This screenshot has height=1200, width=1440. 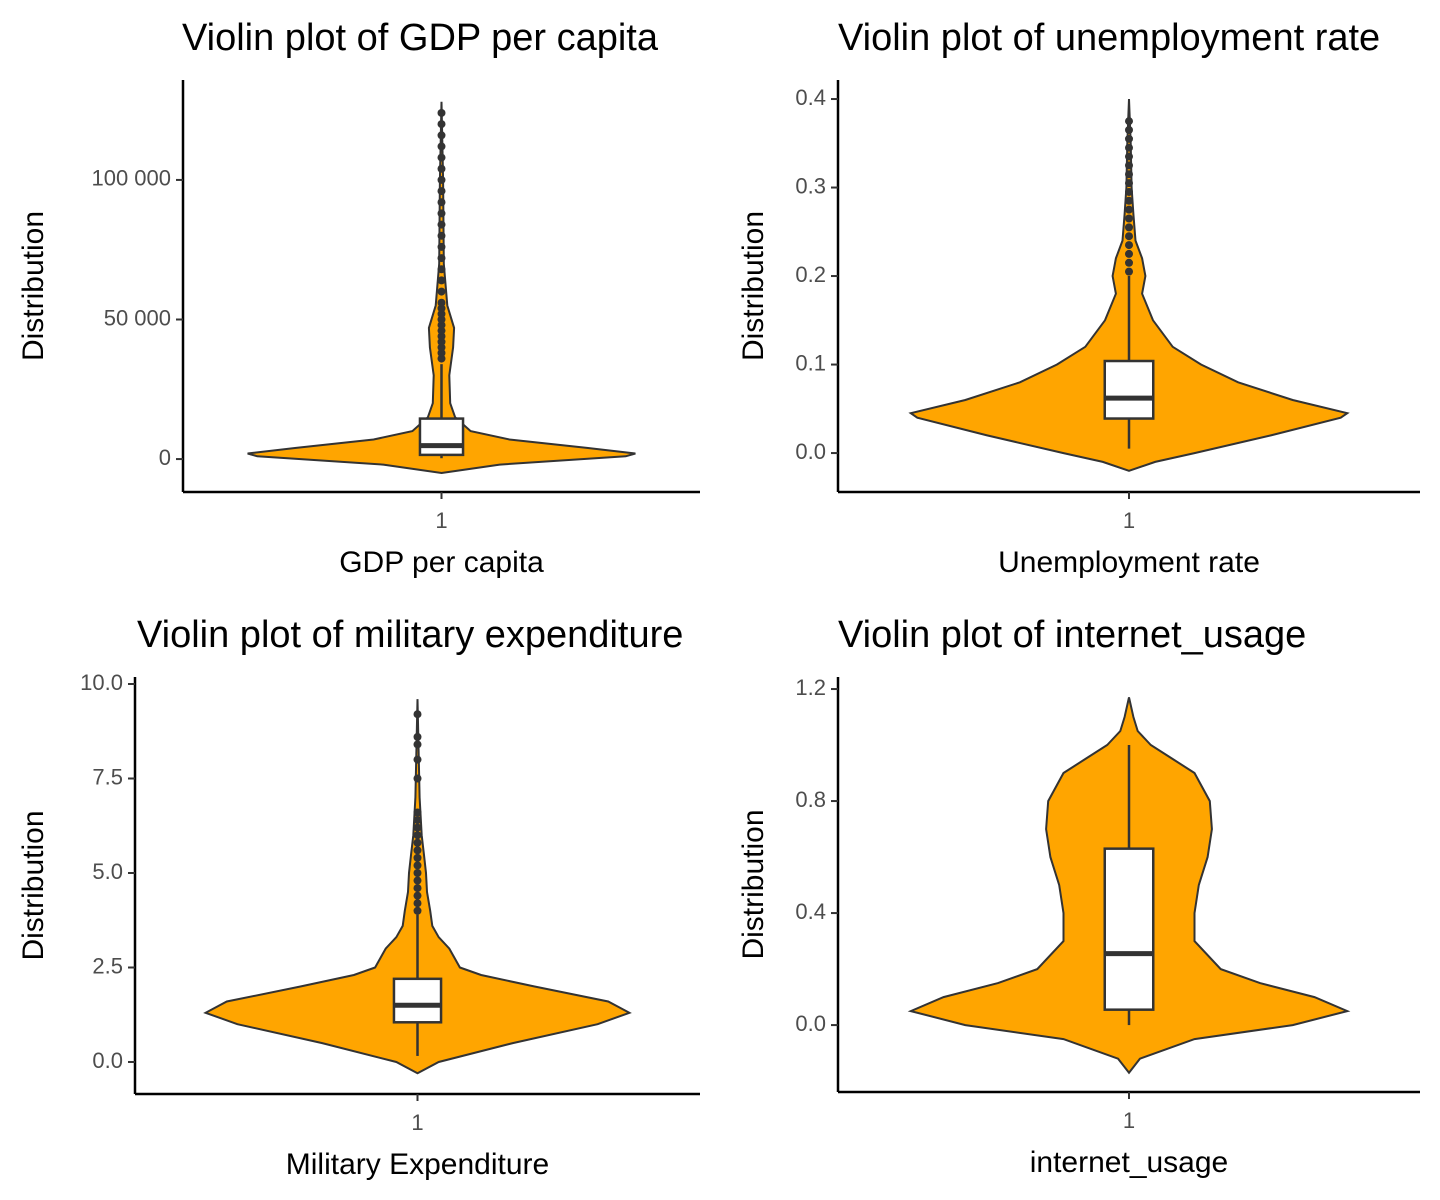 I want to click on x-axis-title: Military Expenditure, so click(x=417, y=1164).